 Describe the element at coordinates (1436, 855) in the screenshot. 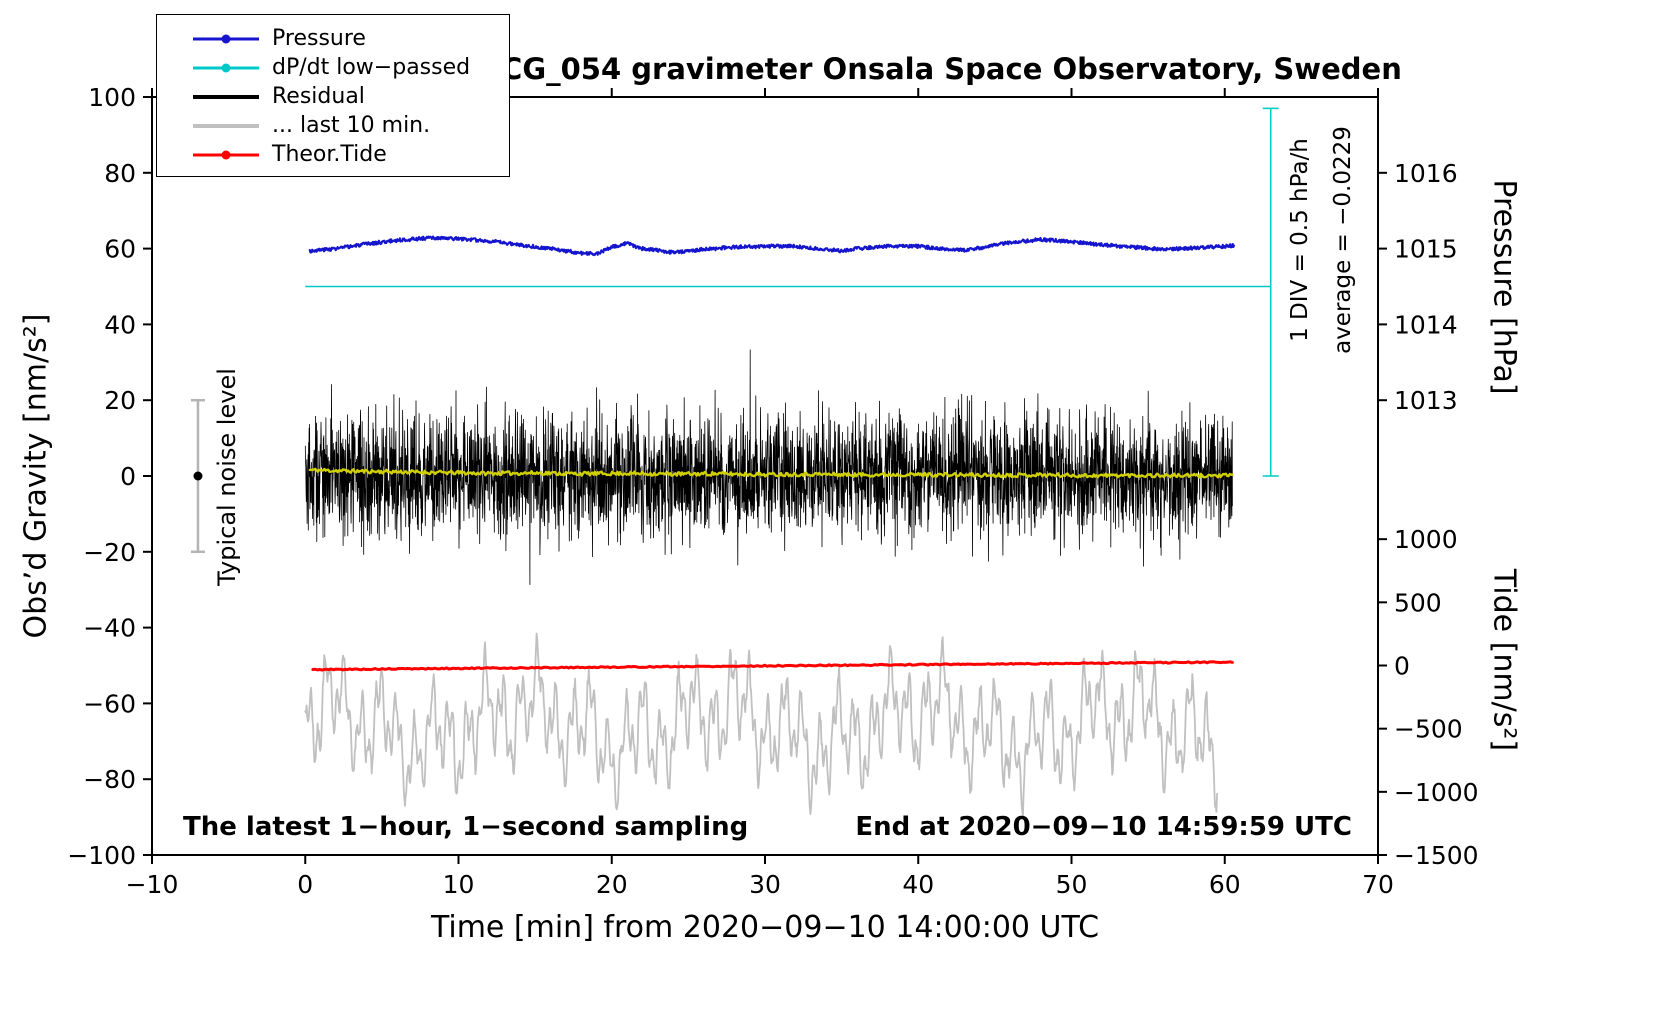

I see `tide-tick-label: −1500` at that location.